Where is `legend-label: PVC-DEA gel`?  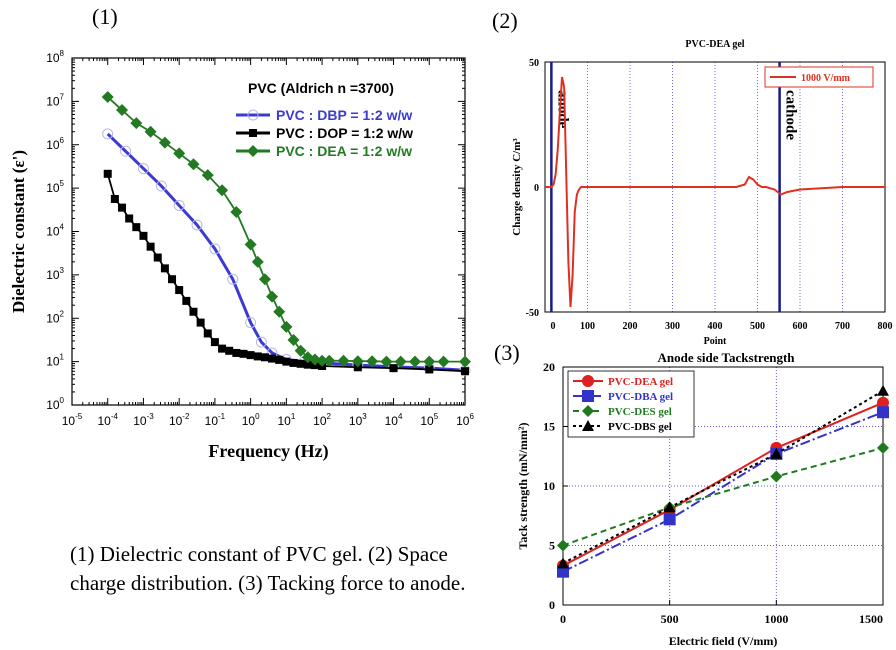 legend-label: PVC-DEA gel is located at coordinates (640, 382).